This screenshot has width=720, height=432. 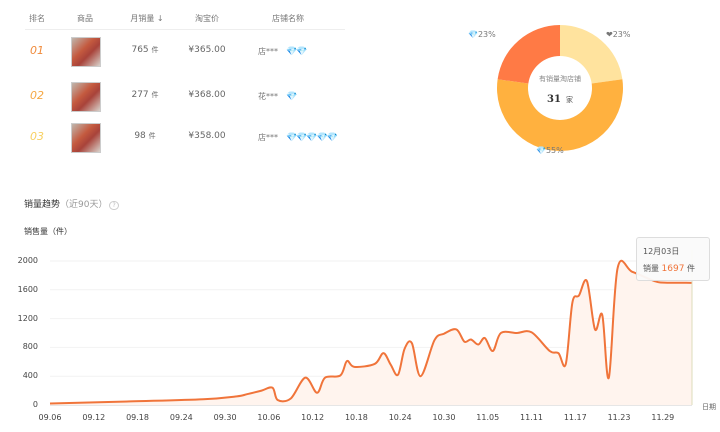 I want to click on x-tick: 10.30, so click(x=444, y=417).